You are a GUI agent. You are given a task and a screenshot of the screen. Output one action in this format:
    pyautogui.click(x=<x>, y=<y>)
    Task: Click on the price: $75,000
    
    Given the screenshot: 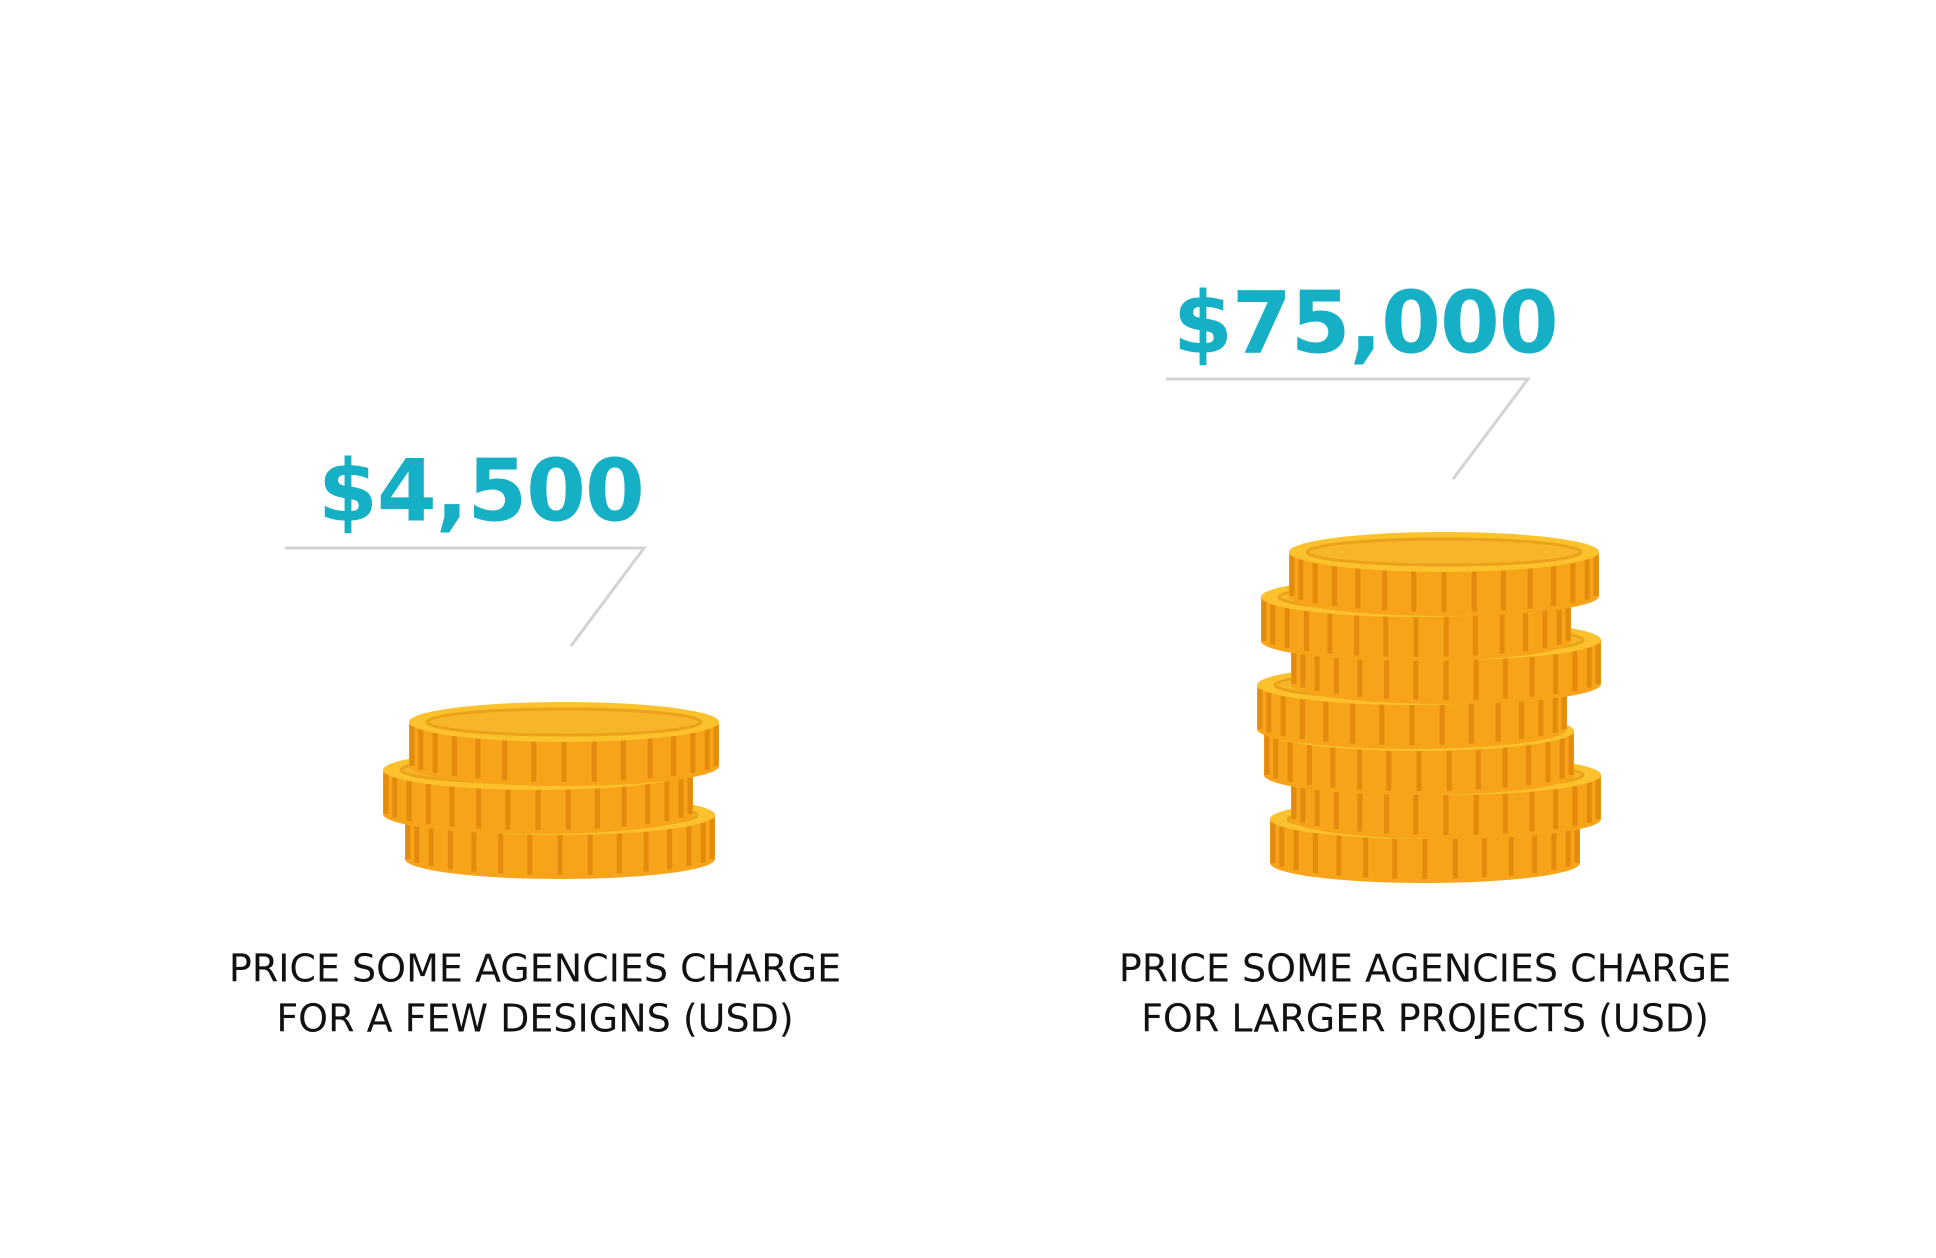 What is the action you would take?
    pyautogui.click(x=1365, y=323)
    